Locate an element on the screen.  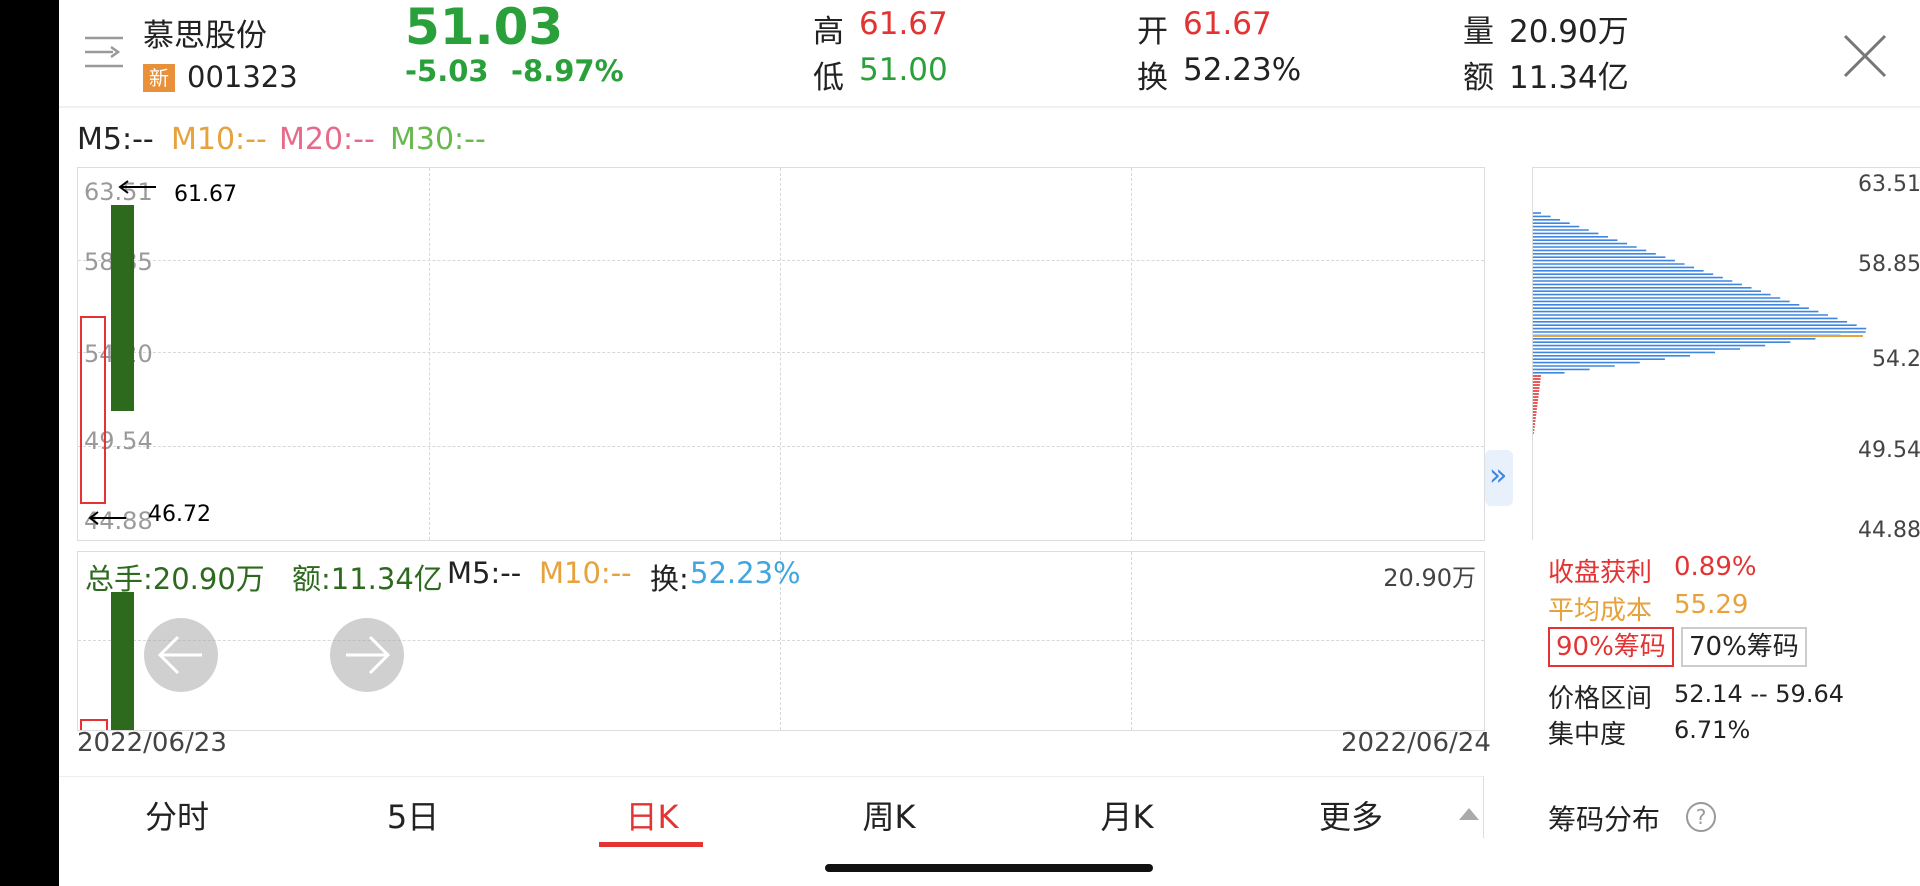
double-chevron-right-icon: » is located at coordinates (1498, 475).